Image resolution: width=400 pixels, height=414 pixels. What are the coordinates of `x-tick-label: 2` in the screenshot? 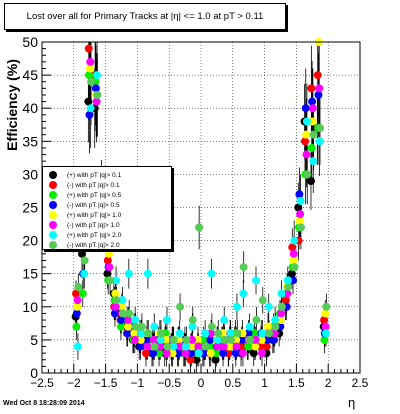 It's located at (328, 383).